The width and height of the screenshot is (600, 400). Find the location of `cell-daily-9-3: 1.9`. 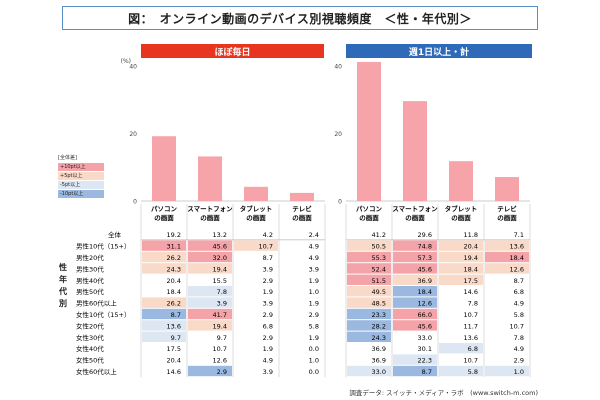

cell-daily-9-3: 1.9 is located at coordinates (314, 338).